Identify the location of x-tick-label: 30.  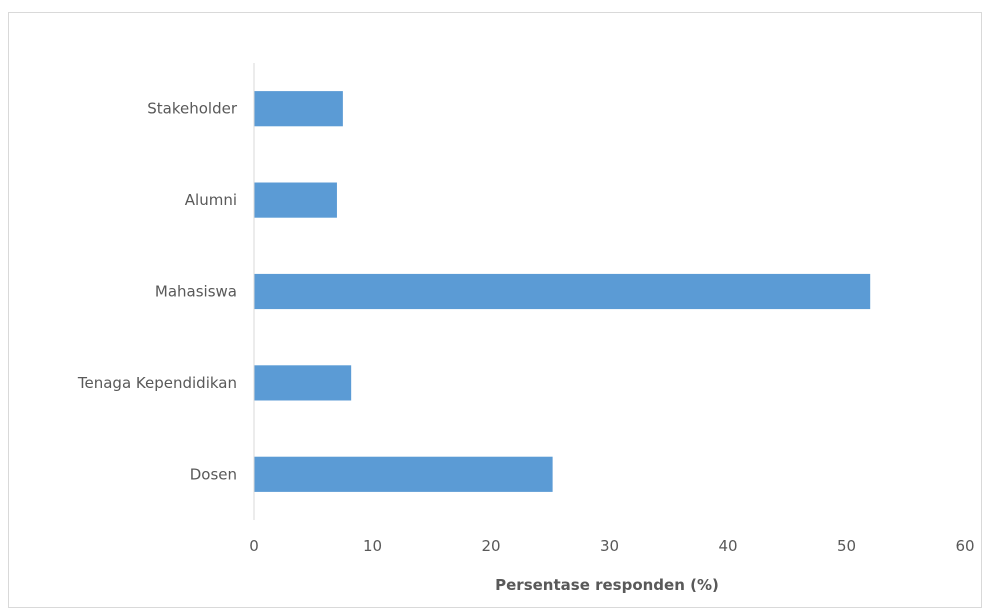
(609, 546).